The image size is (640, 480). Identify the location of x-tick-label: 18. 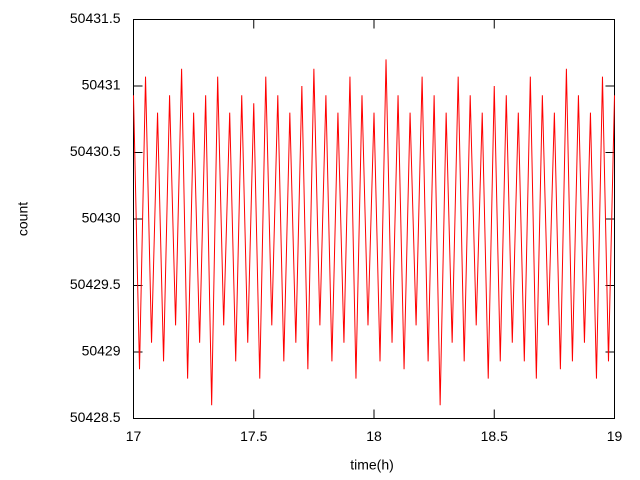
(374, 436).